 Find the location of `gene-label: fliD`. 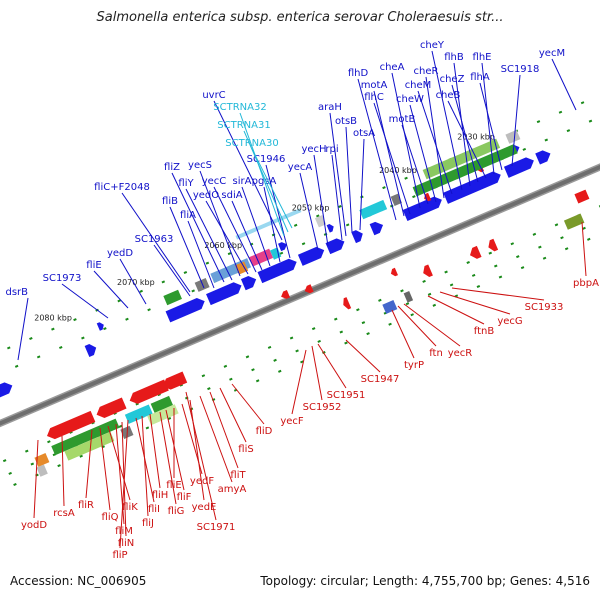

gene-label: fliD is located at coordinates (264, 431).